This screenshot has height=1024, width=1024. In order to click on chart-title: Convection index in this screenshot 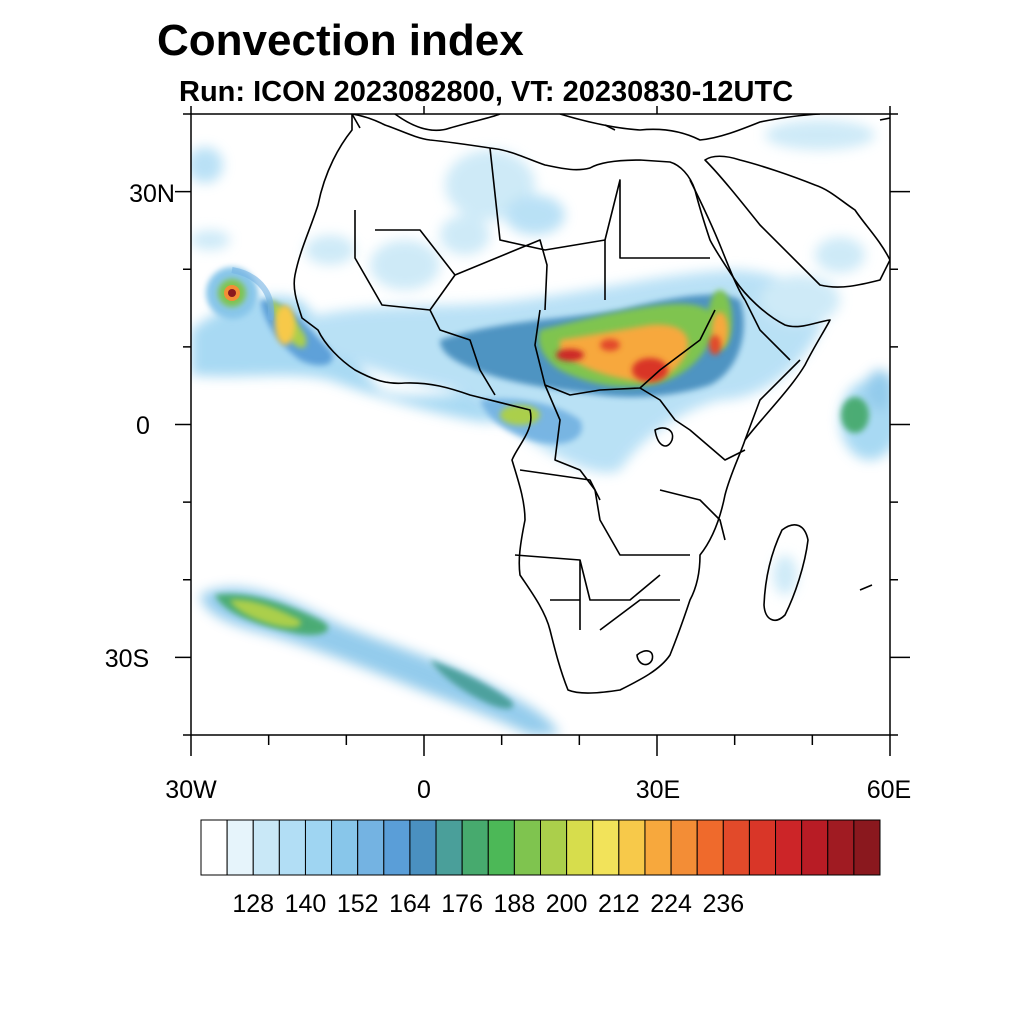, I will do `click(340, 40)`.